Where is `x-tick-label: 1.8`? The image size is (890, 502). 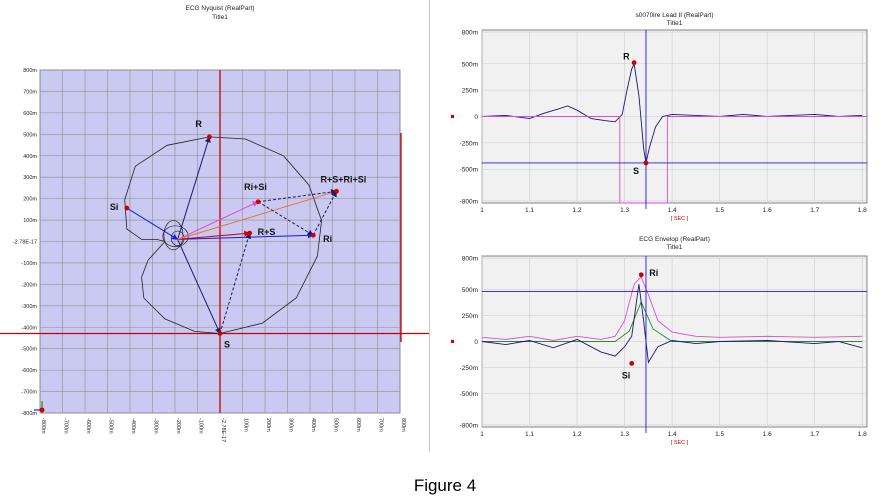 x-tick-label: 1.8 is located at coordinates (862, 434).